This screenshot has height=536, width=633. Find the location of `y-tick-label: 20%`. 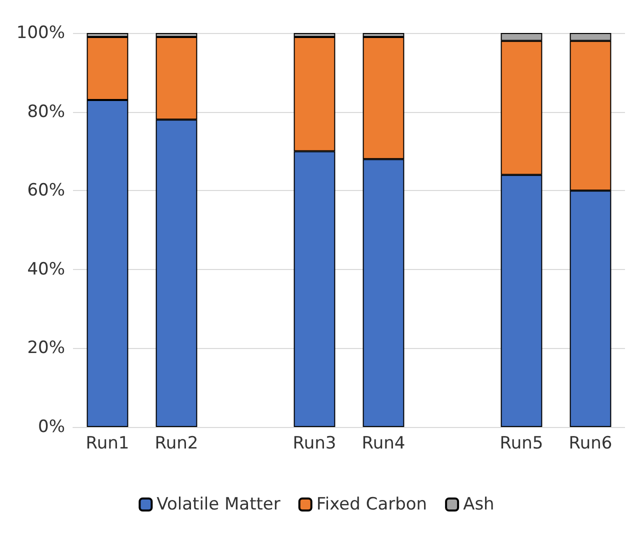

y-tick-label: 20% is located at coordinates (46, 348).